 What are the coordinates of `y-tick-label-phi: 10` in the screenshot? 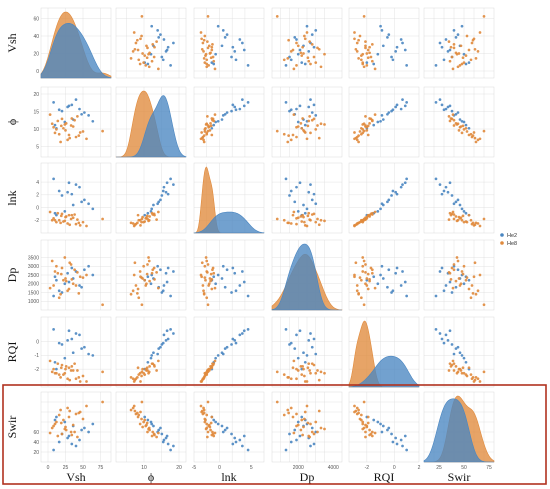 It's located at (36, 130).